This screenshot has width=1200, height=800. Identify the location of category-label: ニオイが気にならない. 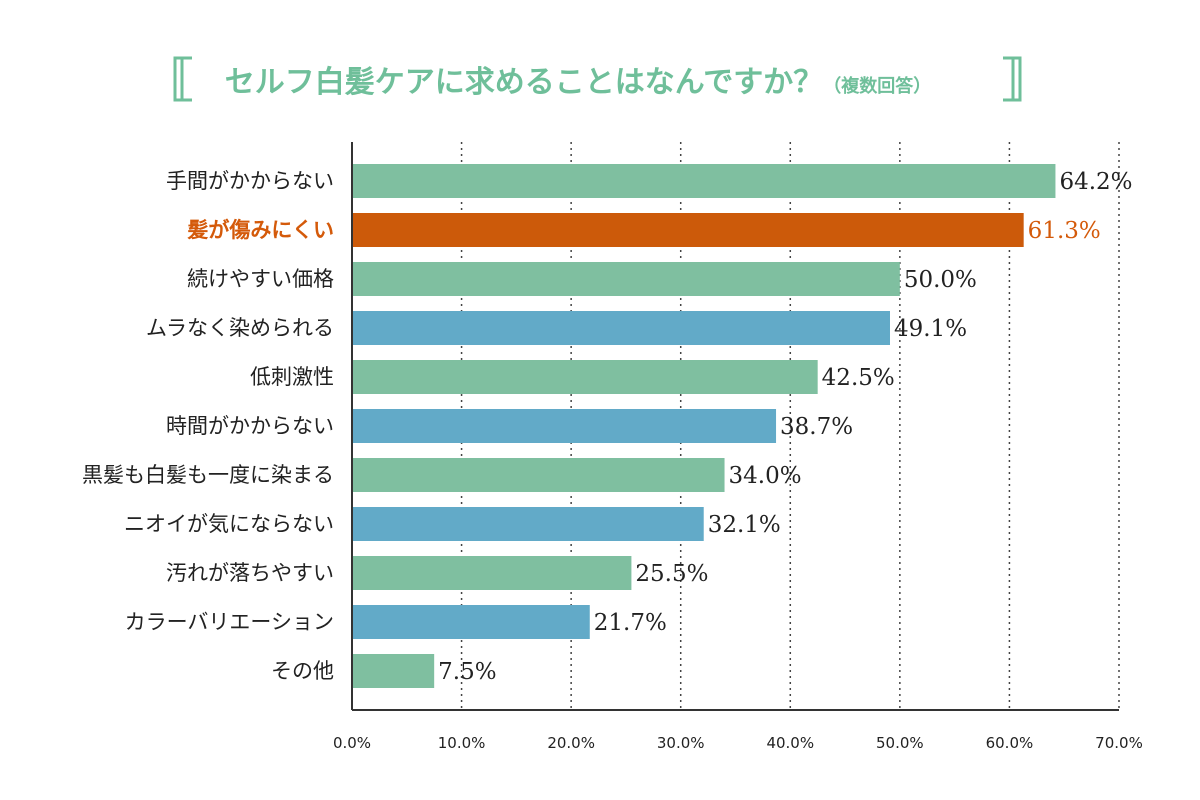
(229, 524).